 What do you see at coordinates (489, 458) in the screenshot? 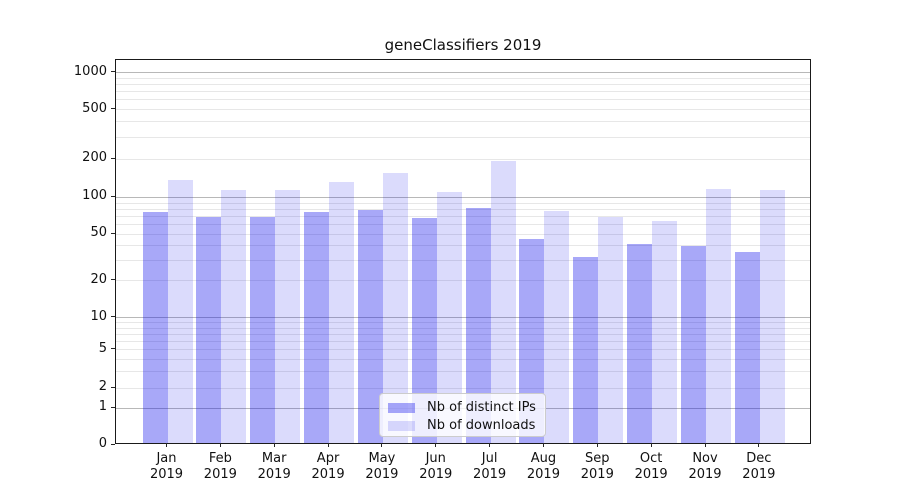
I see `x-tick-month: Jul` at bounding box center [489, 458].